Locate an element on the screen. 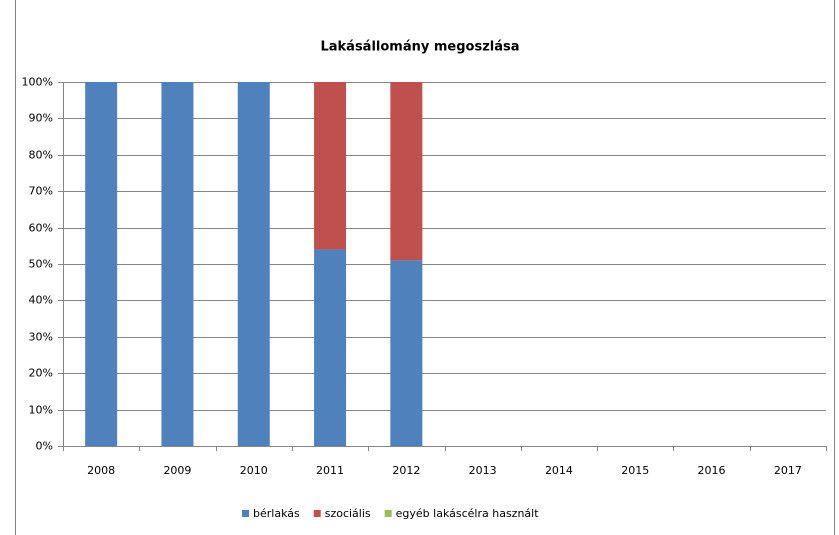  x-tick-label: 2008 is located at coordinates (101, 470).